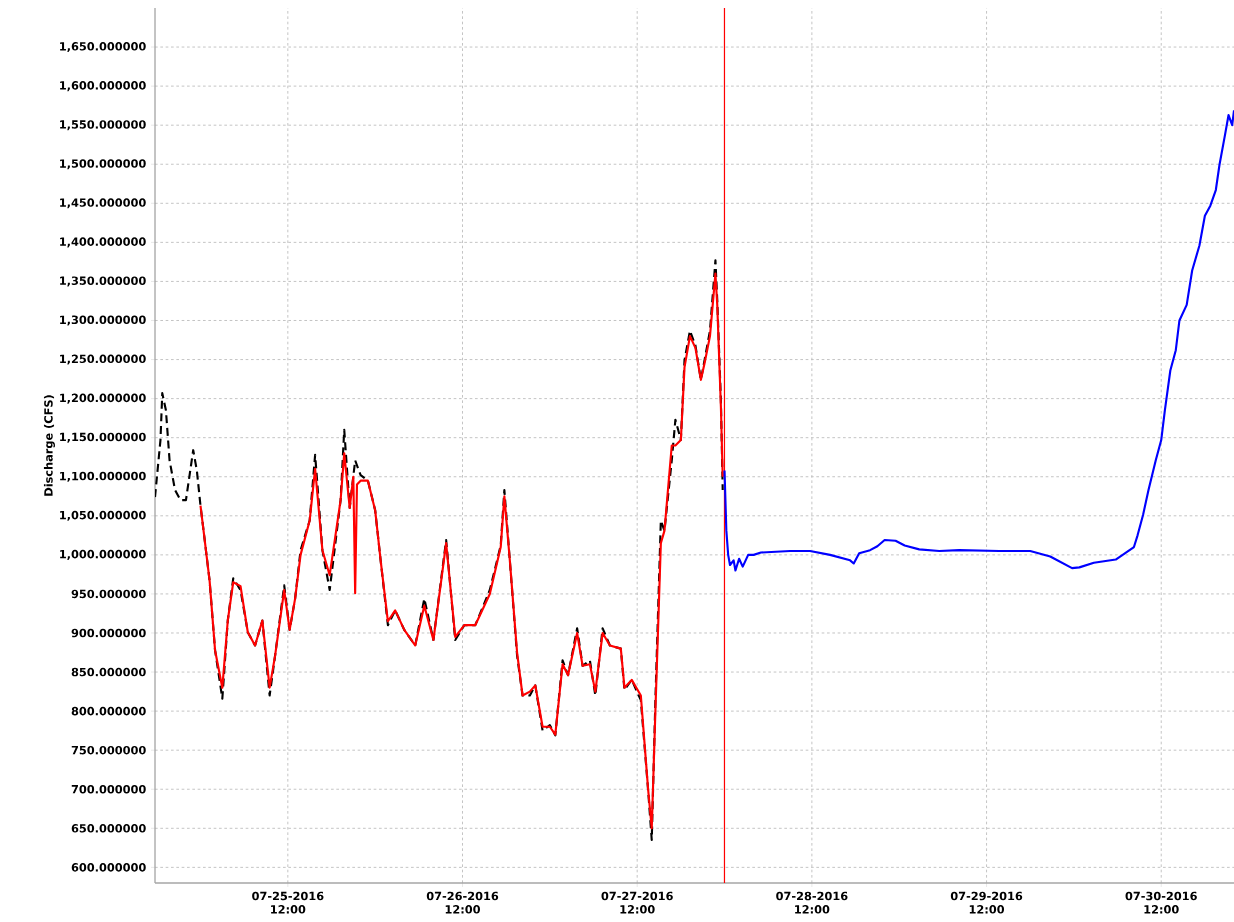 Image resolution: width=1234 pixels, height=922 pixels. What do you see at coordinates (103, 437) in the screenshot?
I see `y-tick-label: 1,150.000000` at bounding box center [103, 437].